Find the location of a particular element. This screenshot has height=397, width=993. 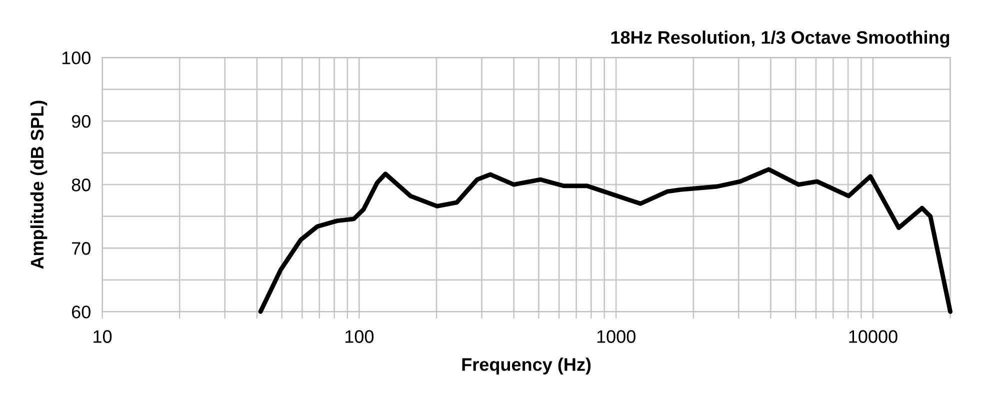

y-axis-title: Amplitude (dB SPL) is located at coordinates (39, 184).